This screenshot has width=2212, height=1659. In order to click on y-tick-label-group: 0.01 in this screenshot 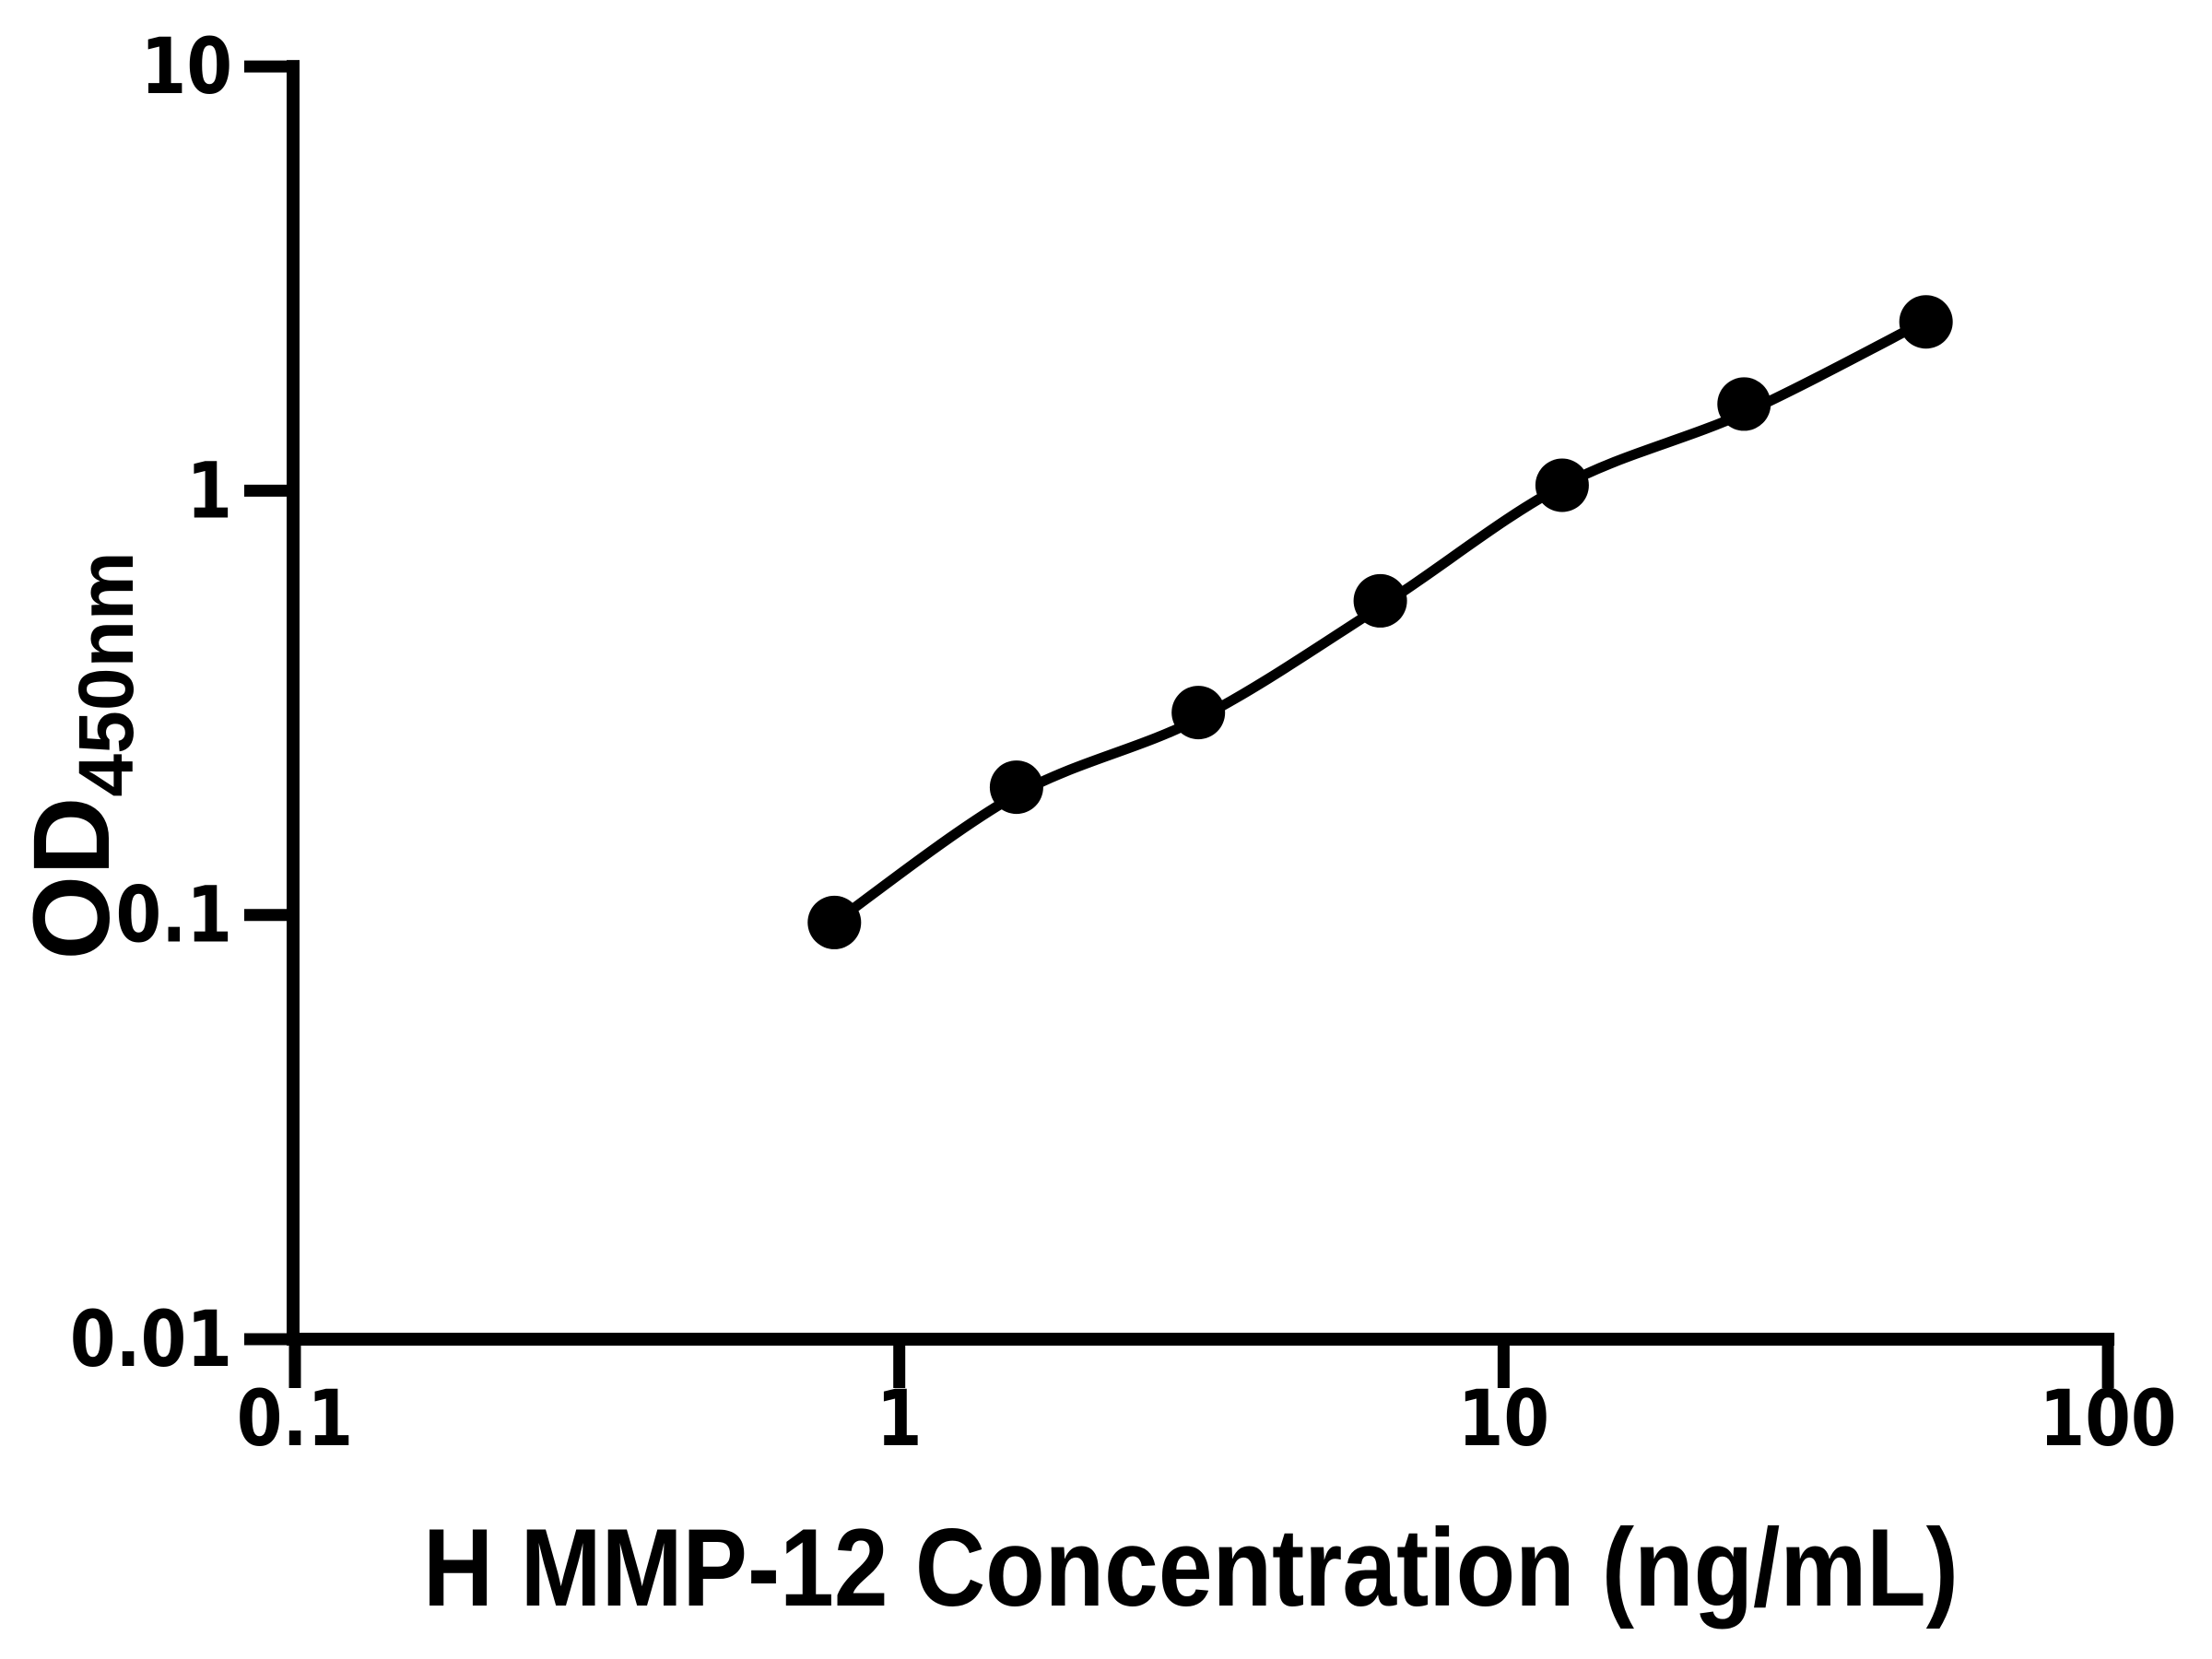, I will do `click(151, 1339)`.